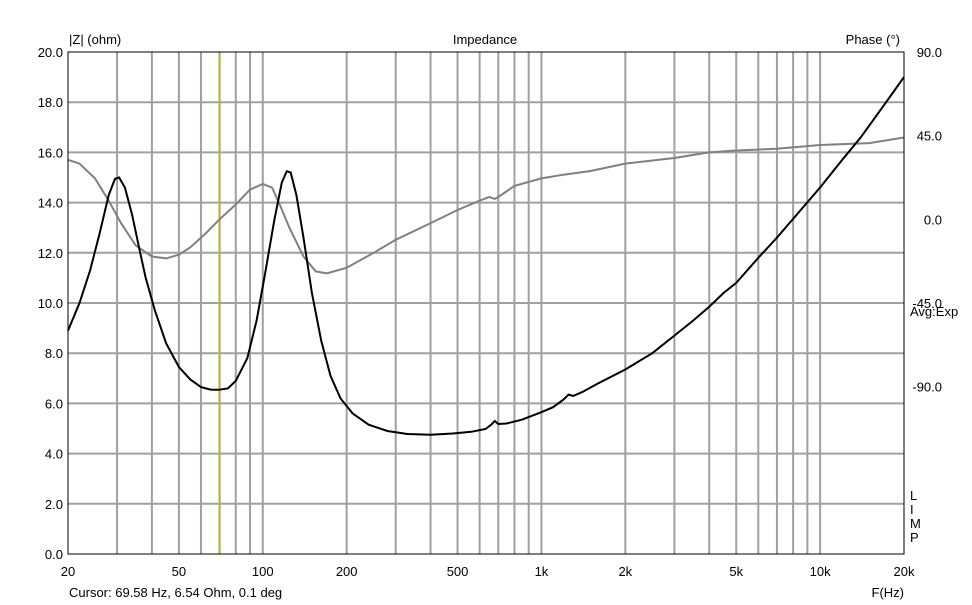 The height and width of the screenshot is (605, 972). I want to click on y2-tick-label: 0.0, so click(933, 219).